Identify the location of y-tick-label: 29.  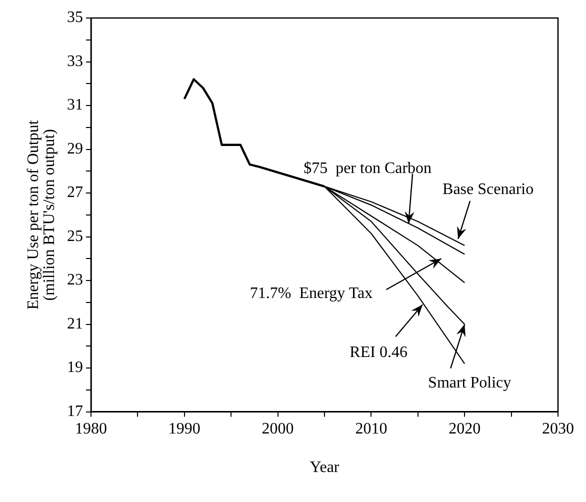
(75, 149).